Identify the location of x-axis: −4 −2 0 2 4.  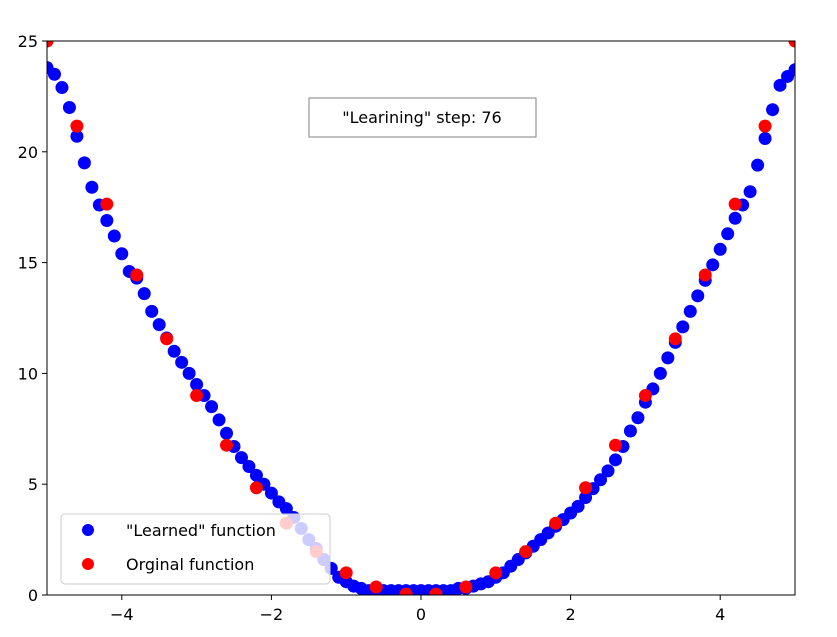
(417, 609).